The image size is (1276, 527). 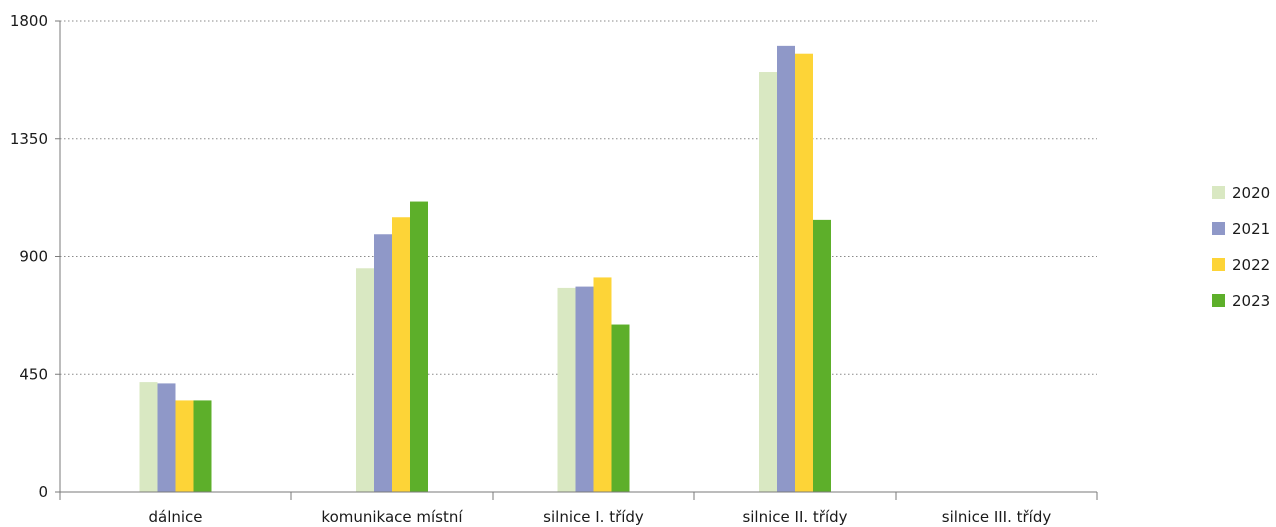 I want to click on legend-label: 2023, so click(x=1251, y=301).